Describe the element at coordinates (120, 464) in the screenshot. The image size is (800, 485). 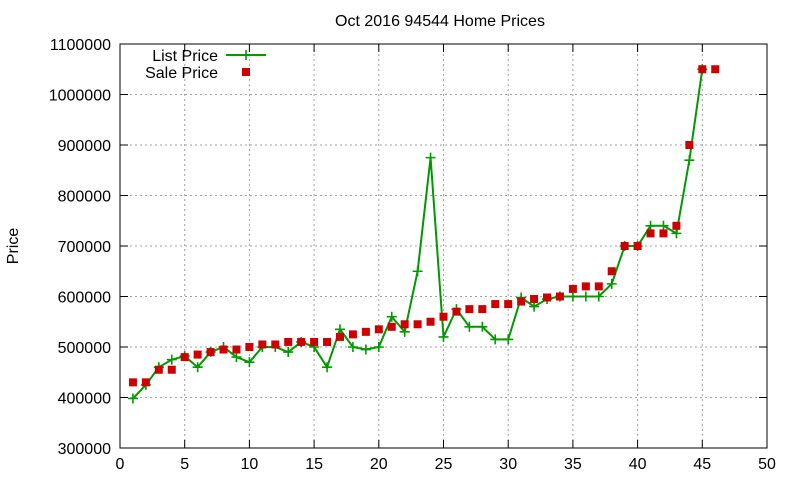
I see `x-tick-label: 0` at that location.